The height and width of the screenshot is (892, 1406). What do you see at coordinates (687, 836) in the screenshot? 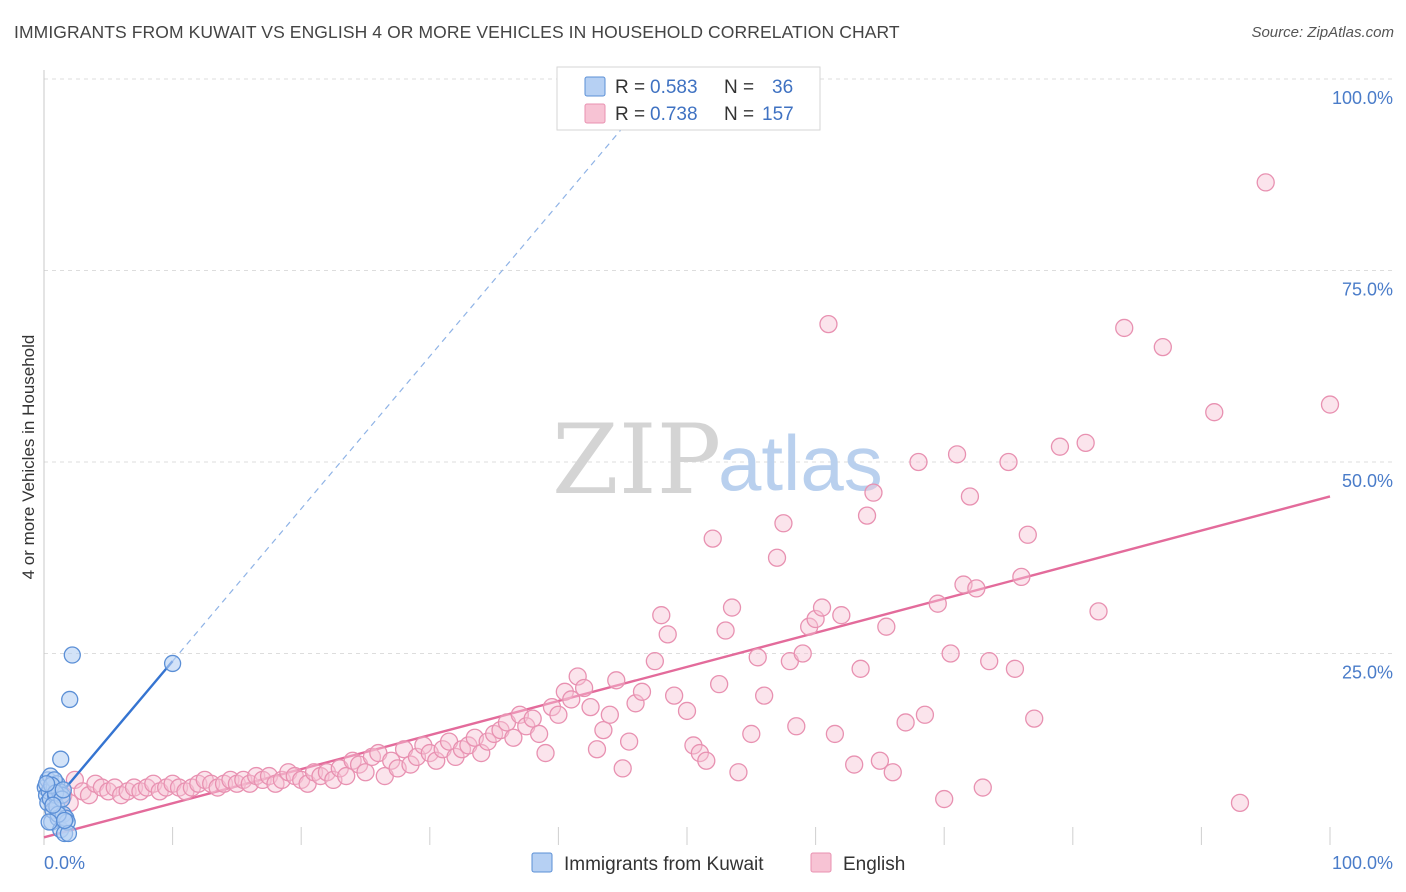
I see `x-tick-marks` at bounding box center [687, 836].